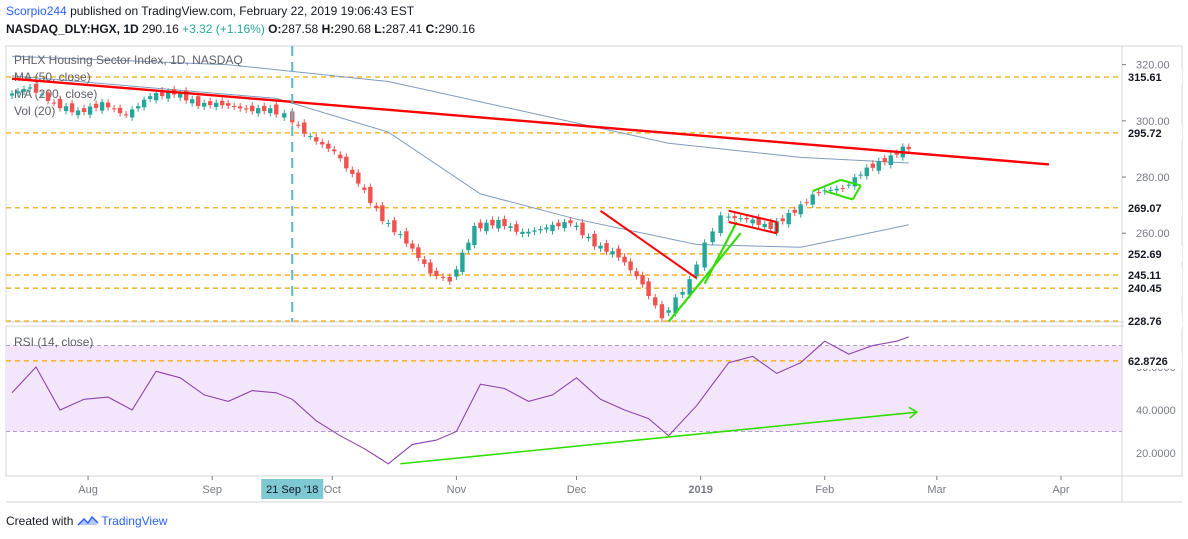 Image resolution: width=1188 pixels, height=539 pixels. What do you see at coordinates (457, 490) in the screenshot?
I see `time-tick-label: Nov` at bounding box center [457, 490].